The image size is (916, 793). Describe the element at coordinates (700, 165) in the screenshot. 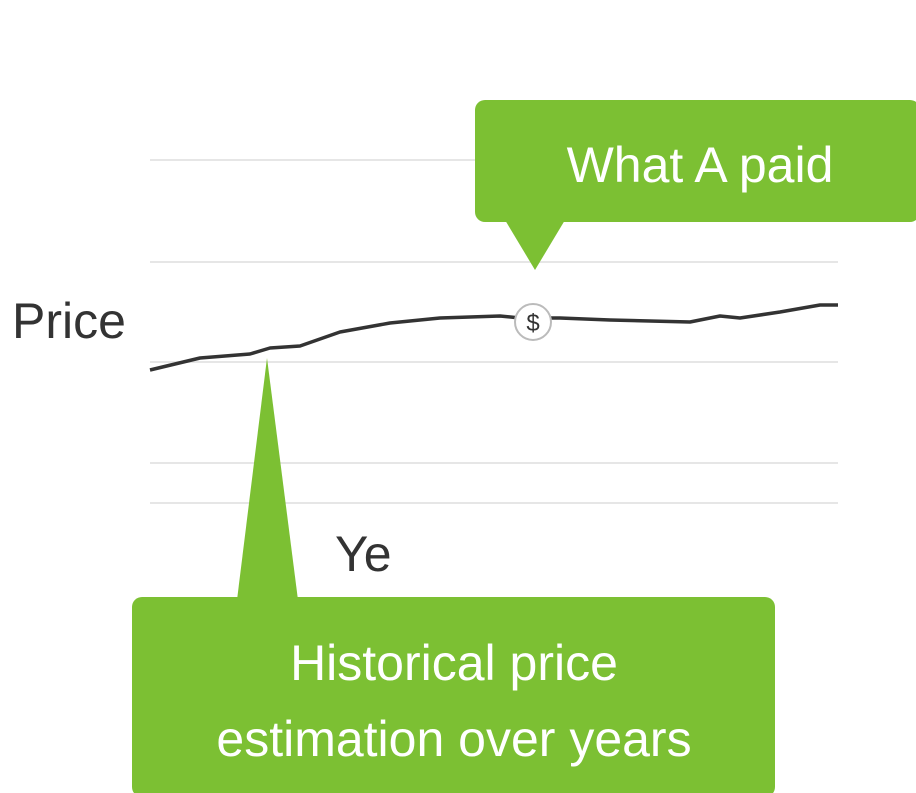

I see `callout-text: What A paid` at that location.